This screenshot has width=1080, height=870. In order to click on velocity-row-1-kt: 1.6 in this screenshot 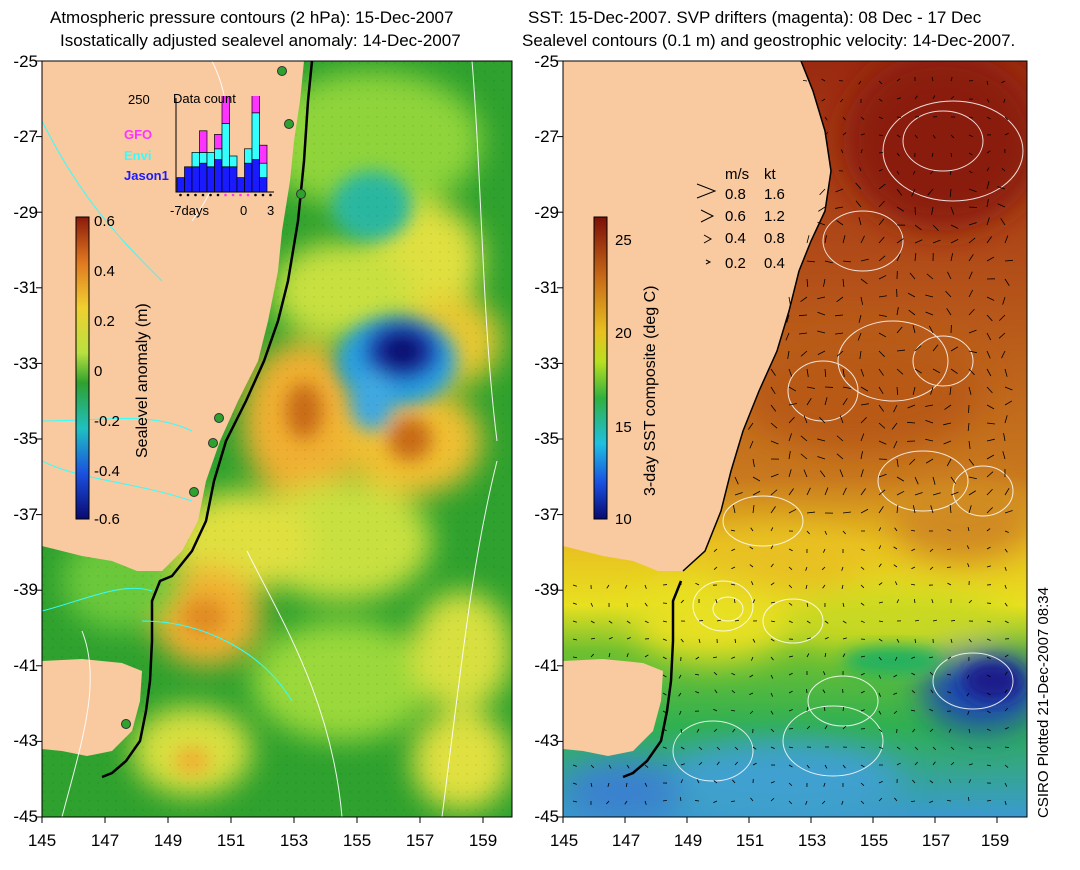, I will do `click(774, 194)`.